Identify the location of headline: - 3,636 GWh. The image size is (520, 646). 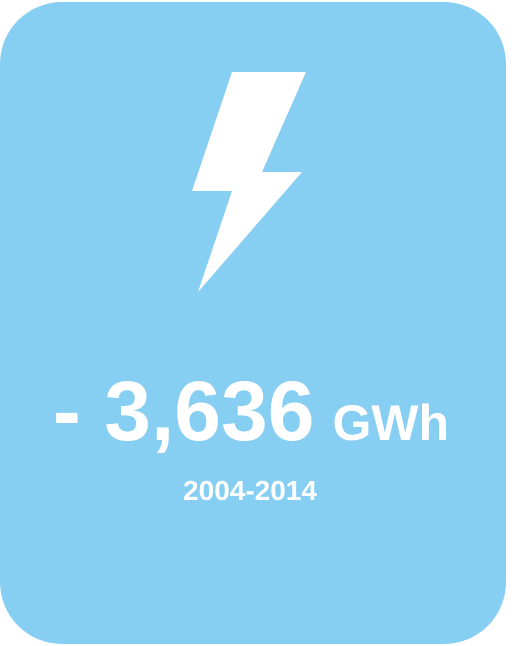
(251, 411).